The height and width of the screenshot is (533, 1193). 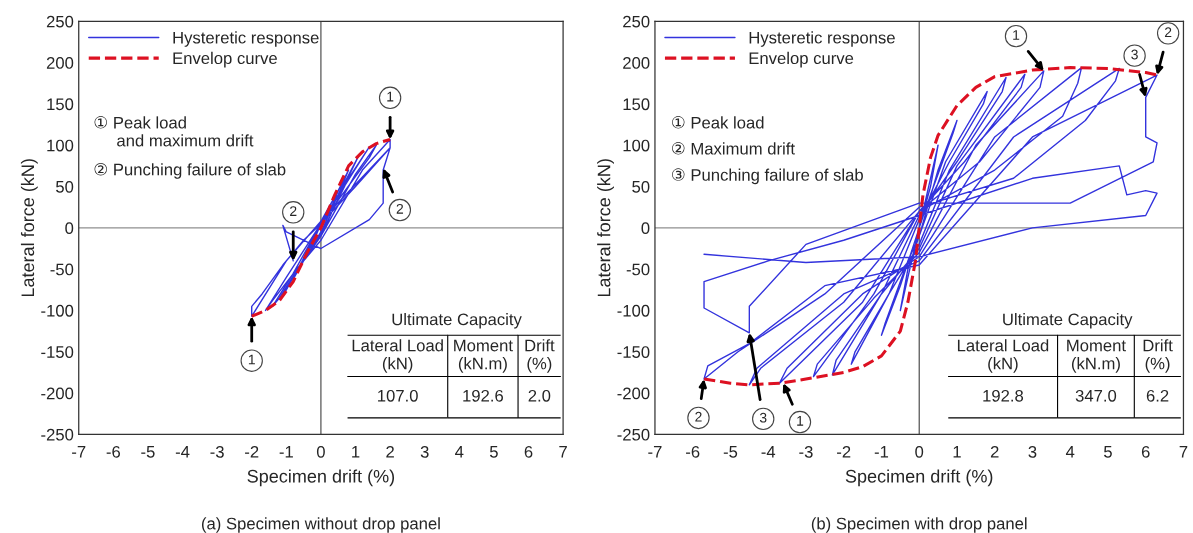 What do you see at coordinates (190, 171) in the screenshot?
I see `annotation: ② Punching failure of slab` at bounding box center [190, 171].